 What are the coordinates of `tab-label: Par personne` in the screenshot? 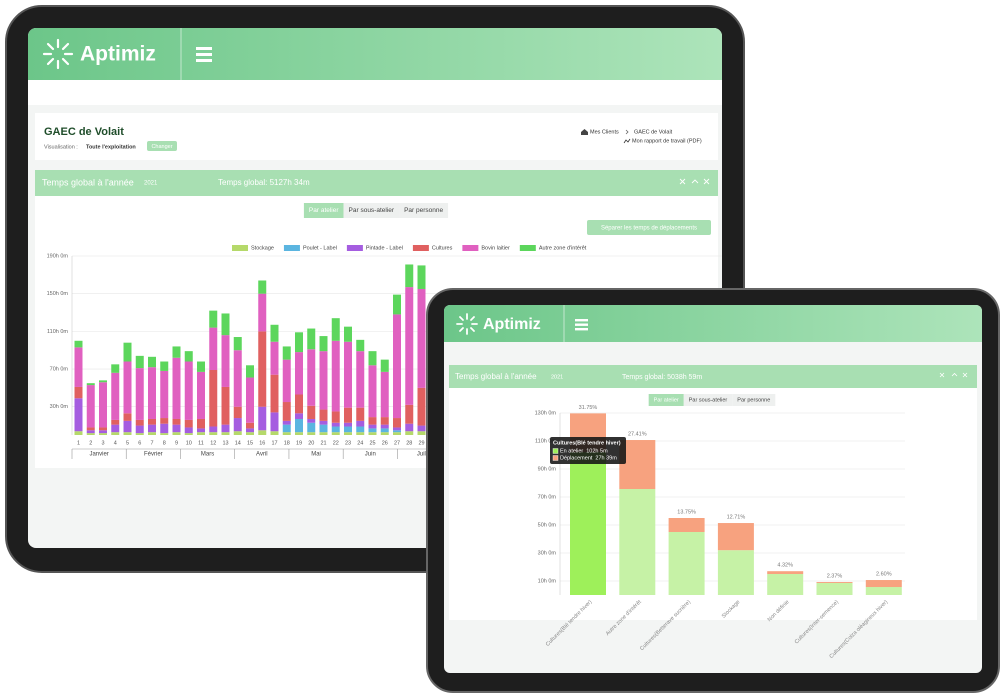 It's located at (423, 210).